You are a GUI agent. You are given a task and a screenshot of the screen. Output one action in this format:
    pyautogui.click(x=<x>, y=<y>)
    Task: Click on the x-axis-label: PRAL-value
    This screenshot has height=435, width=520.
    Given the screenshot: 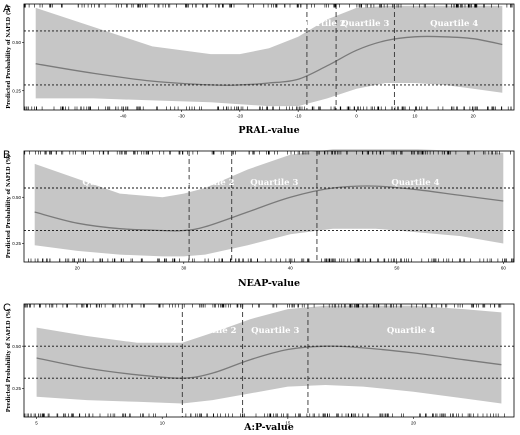 What is the action you would take?
    pyautogui.click(x=268, y=130)
    